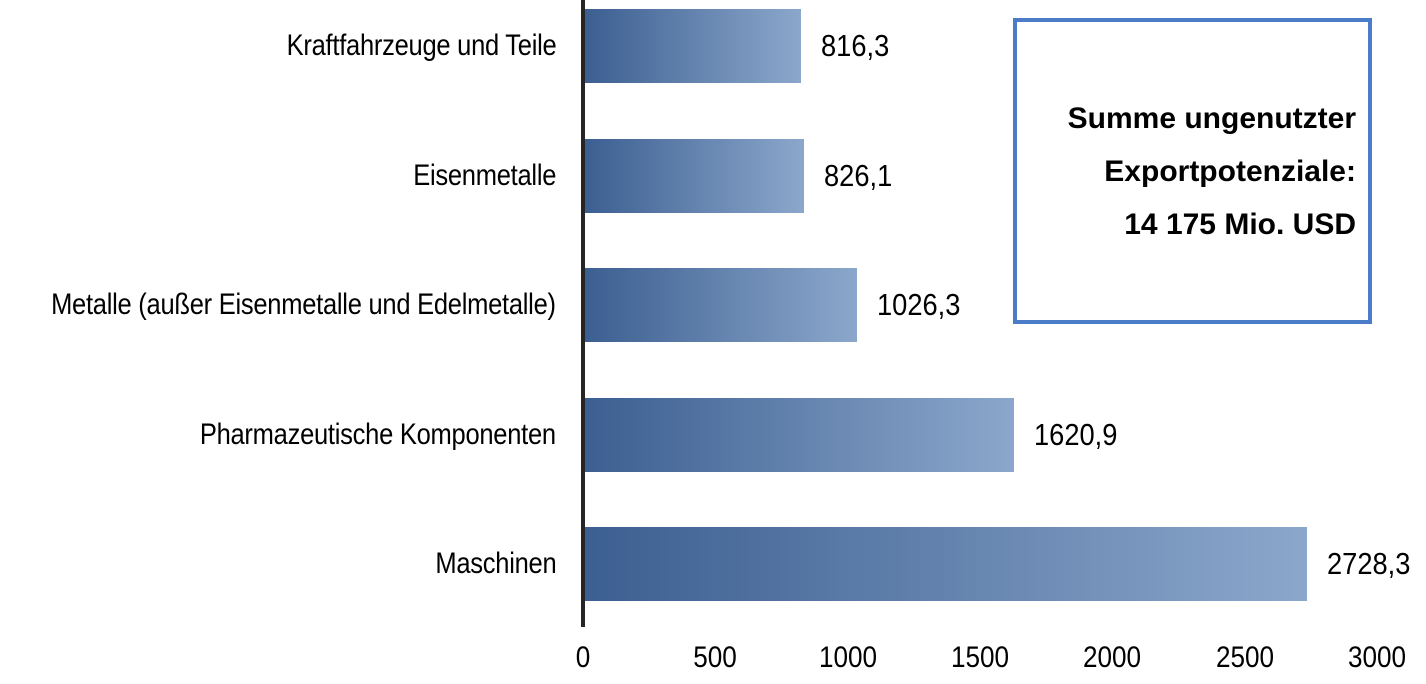 This screenshot has width=1426, height=684. Describe the element at coordinates (377, 434) in the screenshot. I see `category-label: Pharmazeutische Komponenten` at that location.